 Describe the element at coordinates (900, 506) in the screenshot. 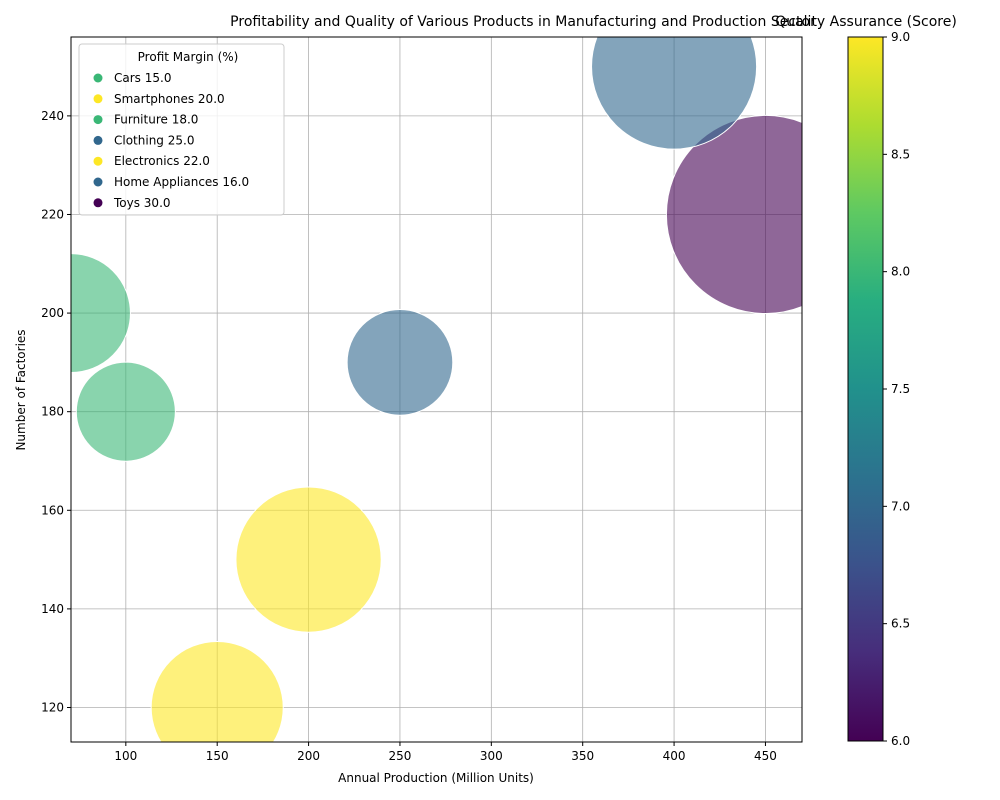

I see `colorbar-tick-label: 7.0` at that location.